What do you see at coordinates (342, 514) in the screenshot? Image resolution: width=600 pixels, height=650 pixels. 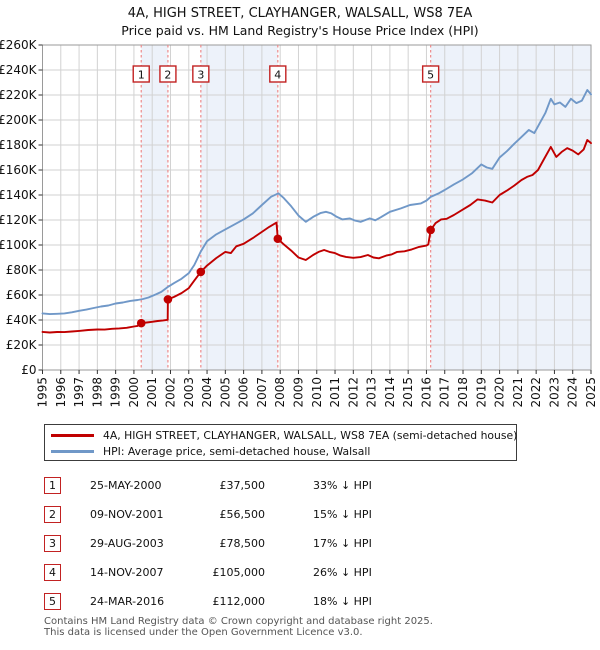 I see `sale-vs-hpi: 15% ↓ HPI` at bounding box center [342, 514].